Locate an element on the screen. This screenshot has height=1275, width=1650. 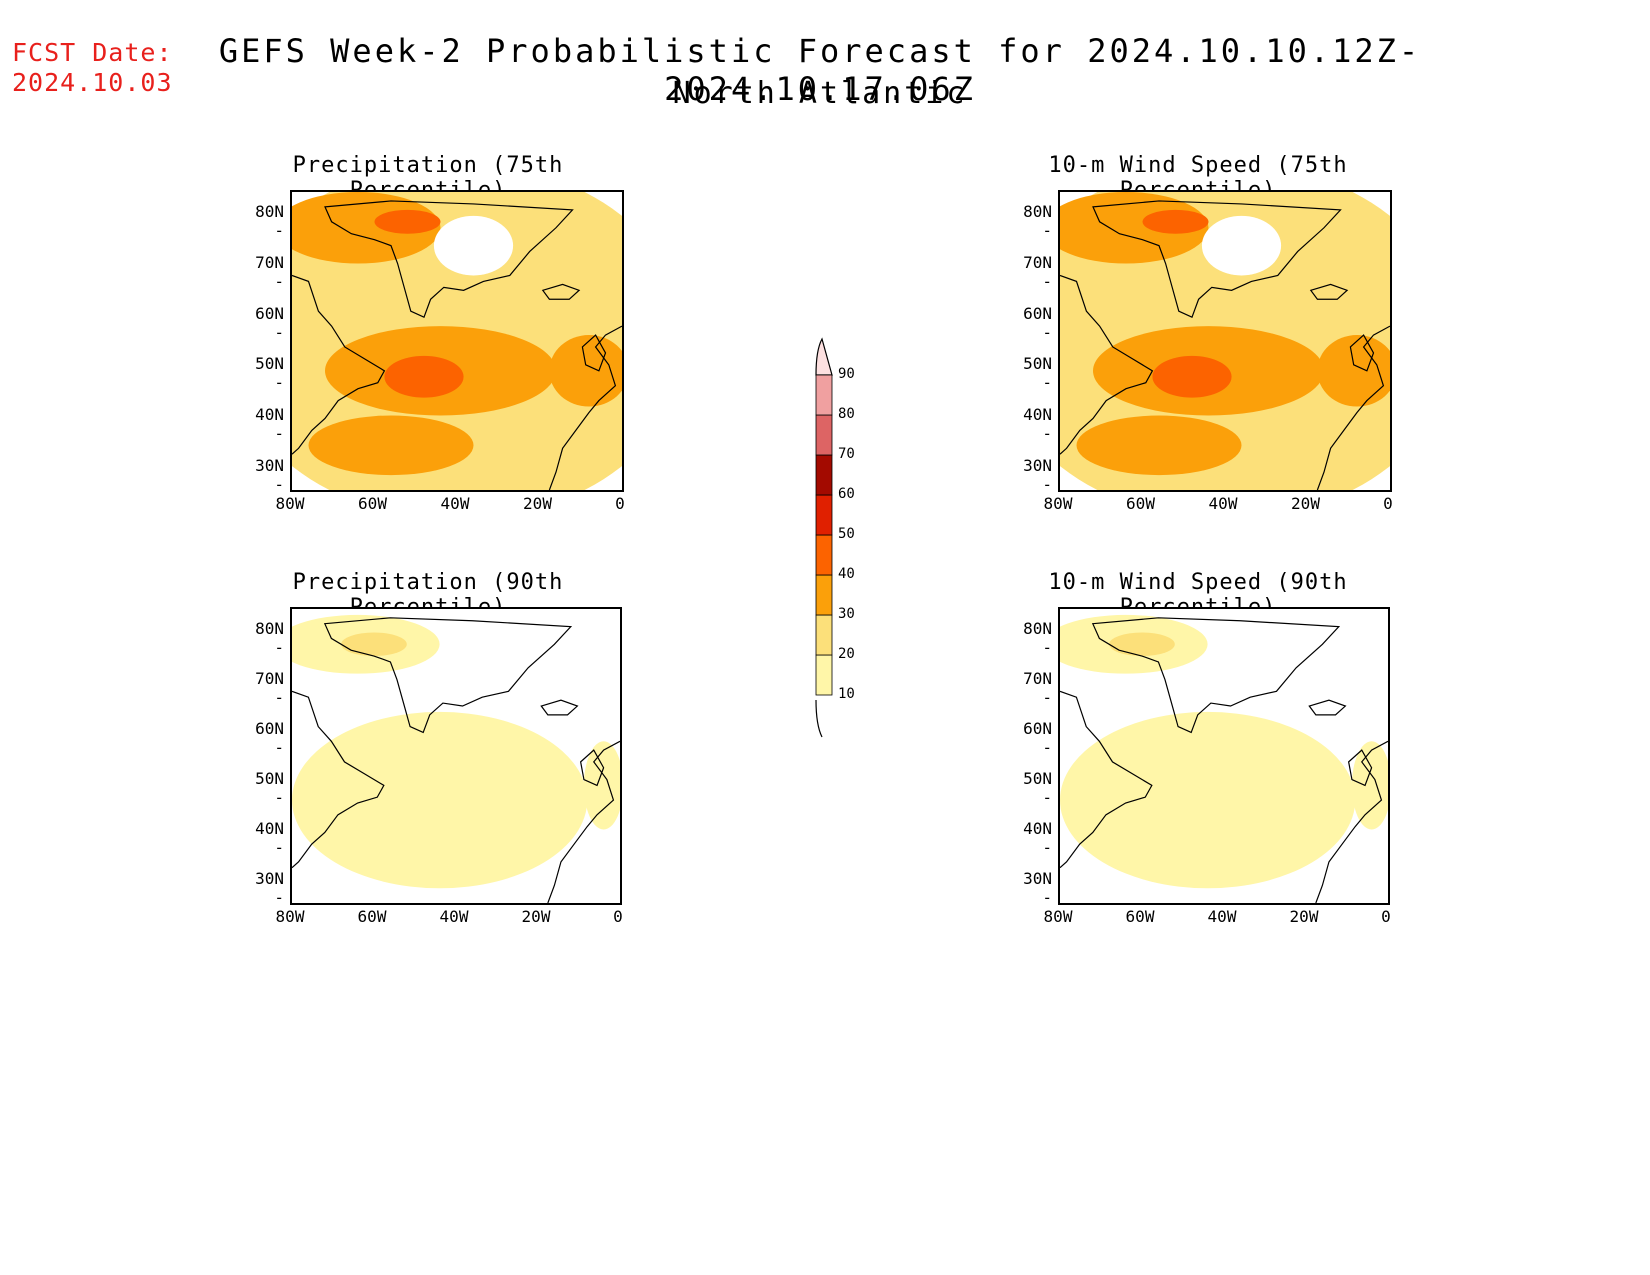
colorbar is located at coordinates (824, 537).